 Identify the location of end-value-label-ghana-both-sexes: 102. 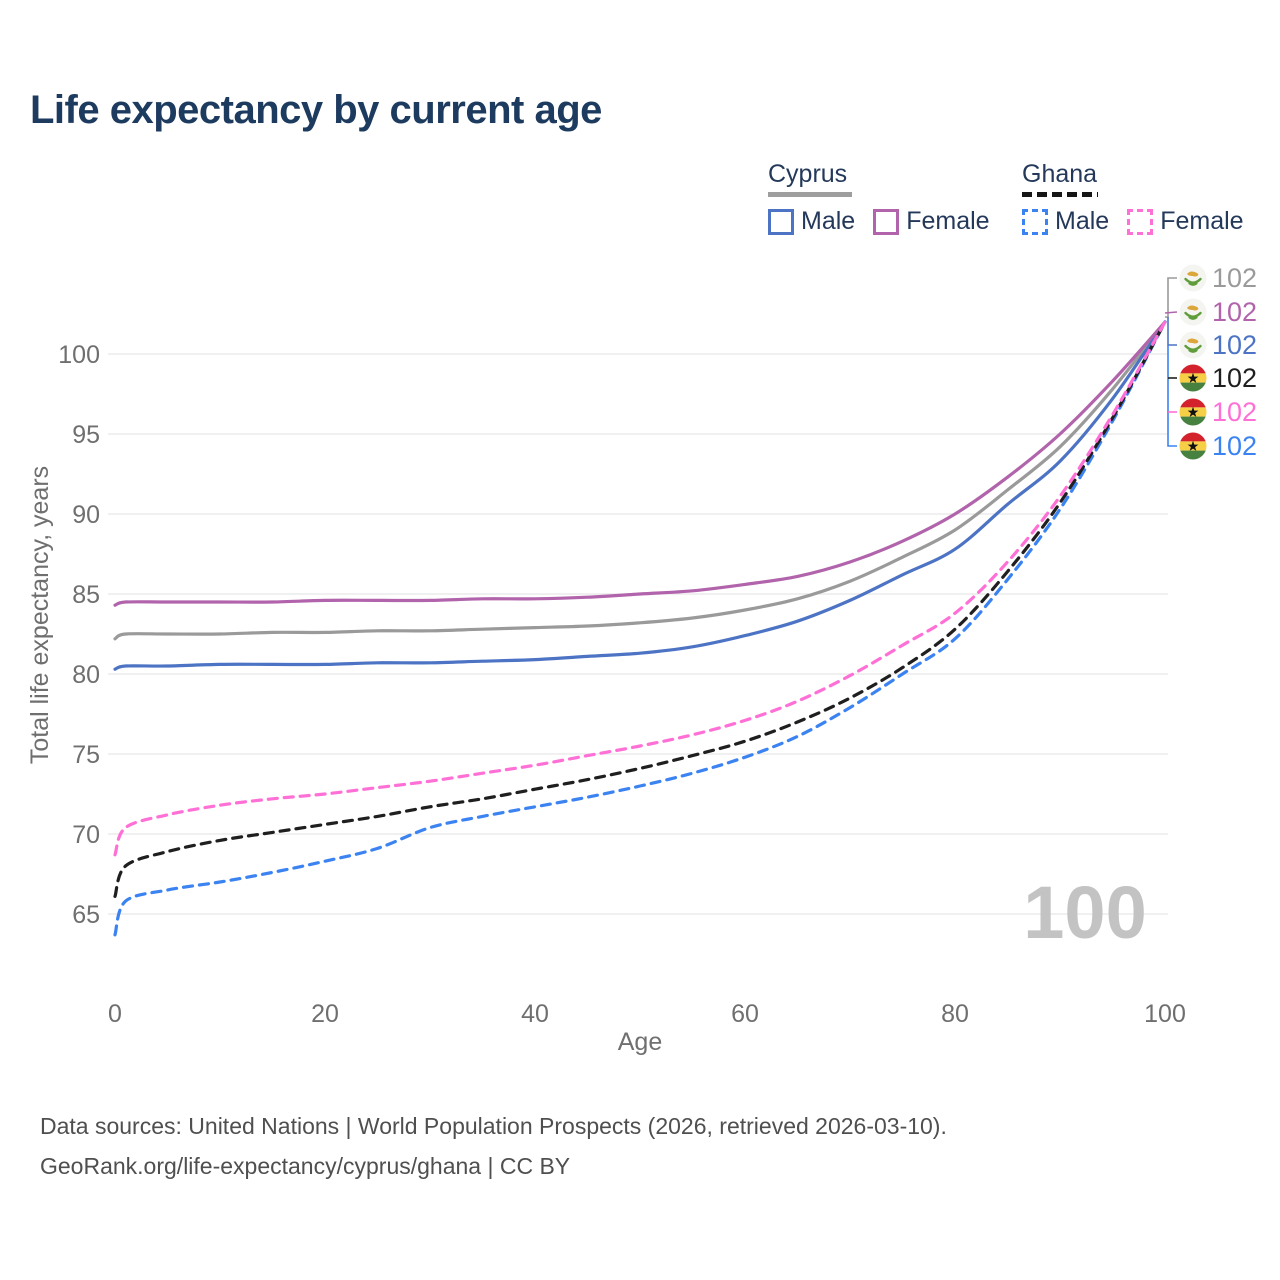
(1234, 378).